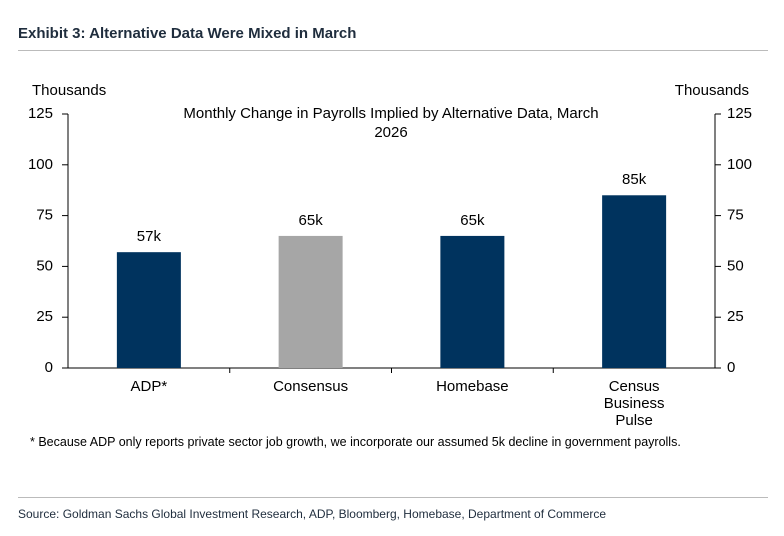 The width and height of the screenshot is (784, 536). What do you see at coordinates (69, 90) in the screenshot?
I see `y-axis-label: Thousands` at bounding box center [69, 90].